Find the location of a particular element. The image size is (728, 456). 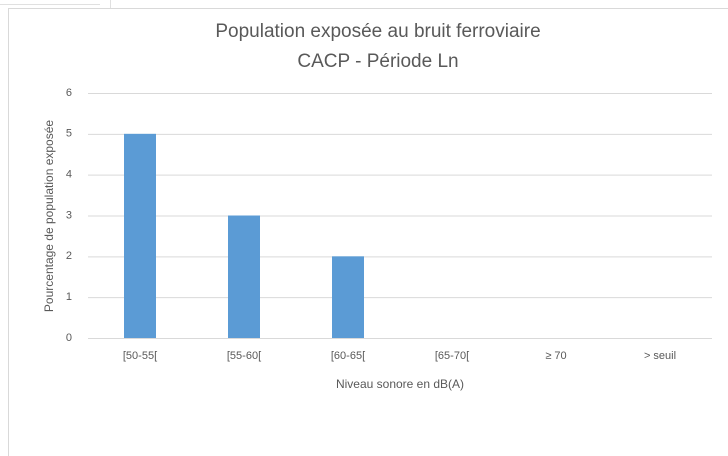

y-tick-label: 3 is located at coordinates (69, 215).